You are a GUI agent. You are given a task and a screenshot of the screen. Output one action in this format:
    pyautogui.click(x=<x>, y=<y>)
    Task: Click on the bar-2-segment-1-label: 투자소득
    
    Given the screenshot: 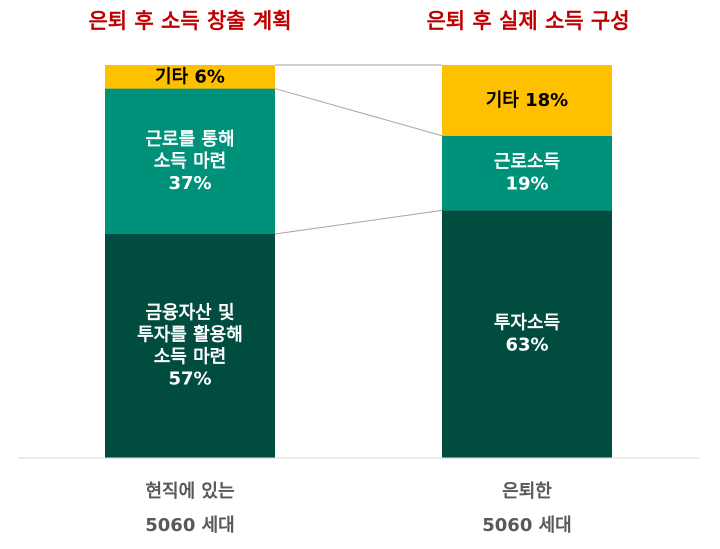 What is the action you would take?
    pyautogui.click(x=527, y=323)
    